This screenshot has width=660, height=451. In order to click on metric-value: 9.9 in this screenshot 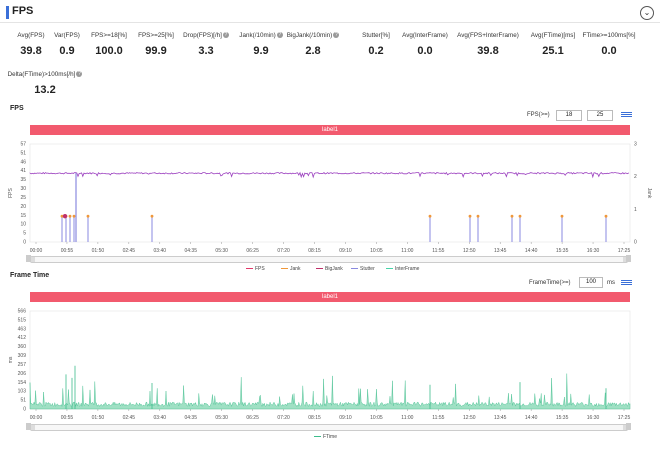, I will do `click(261, 51)`.